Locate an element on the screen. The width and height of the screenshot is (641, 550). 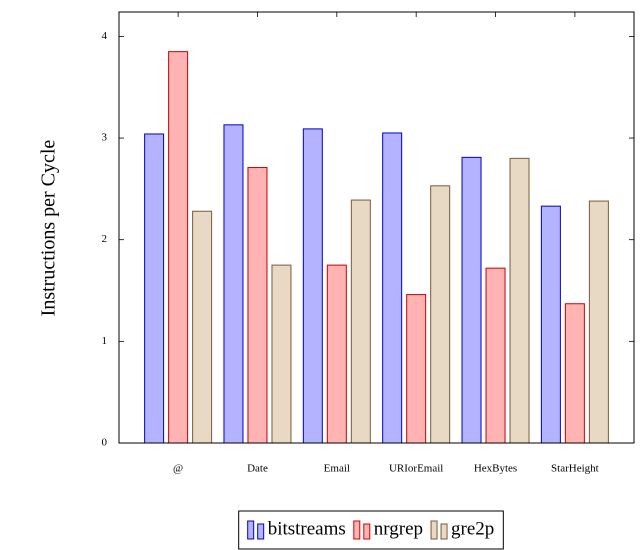
x-tick-label: URIorEmail is located at coordinates (416, 469).